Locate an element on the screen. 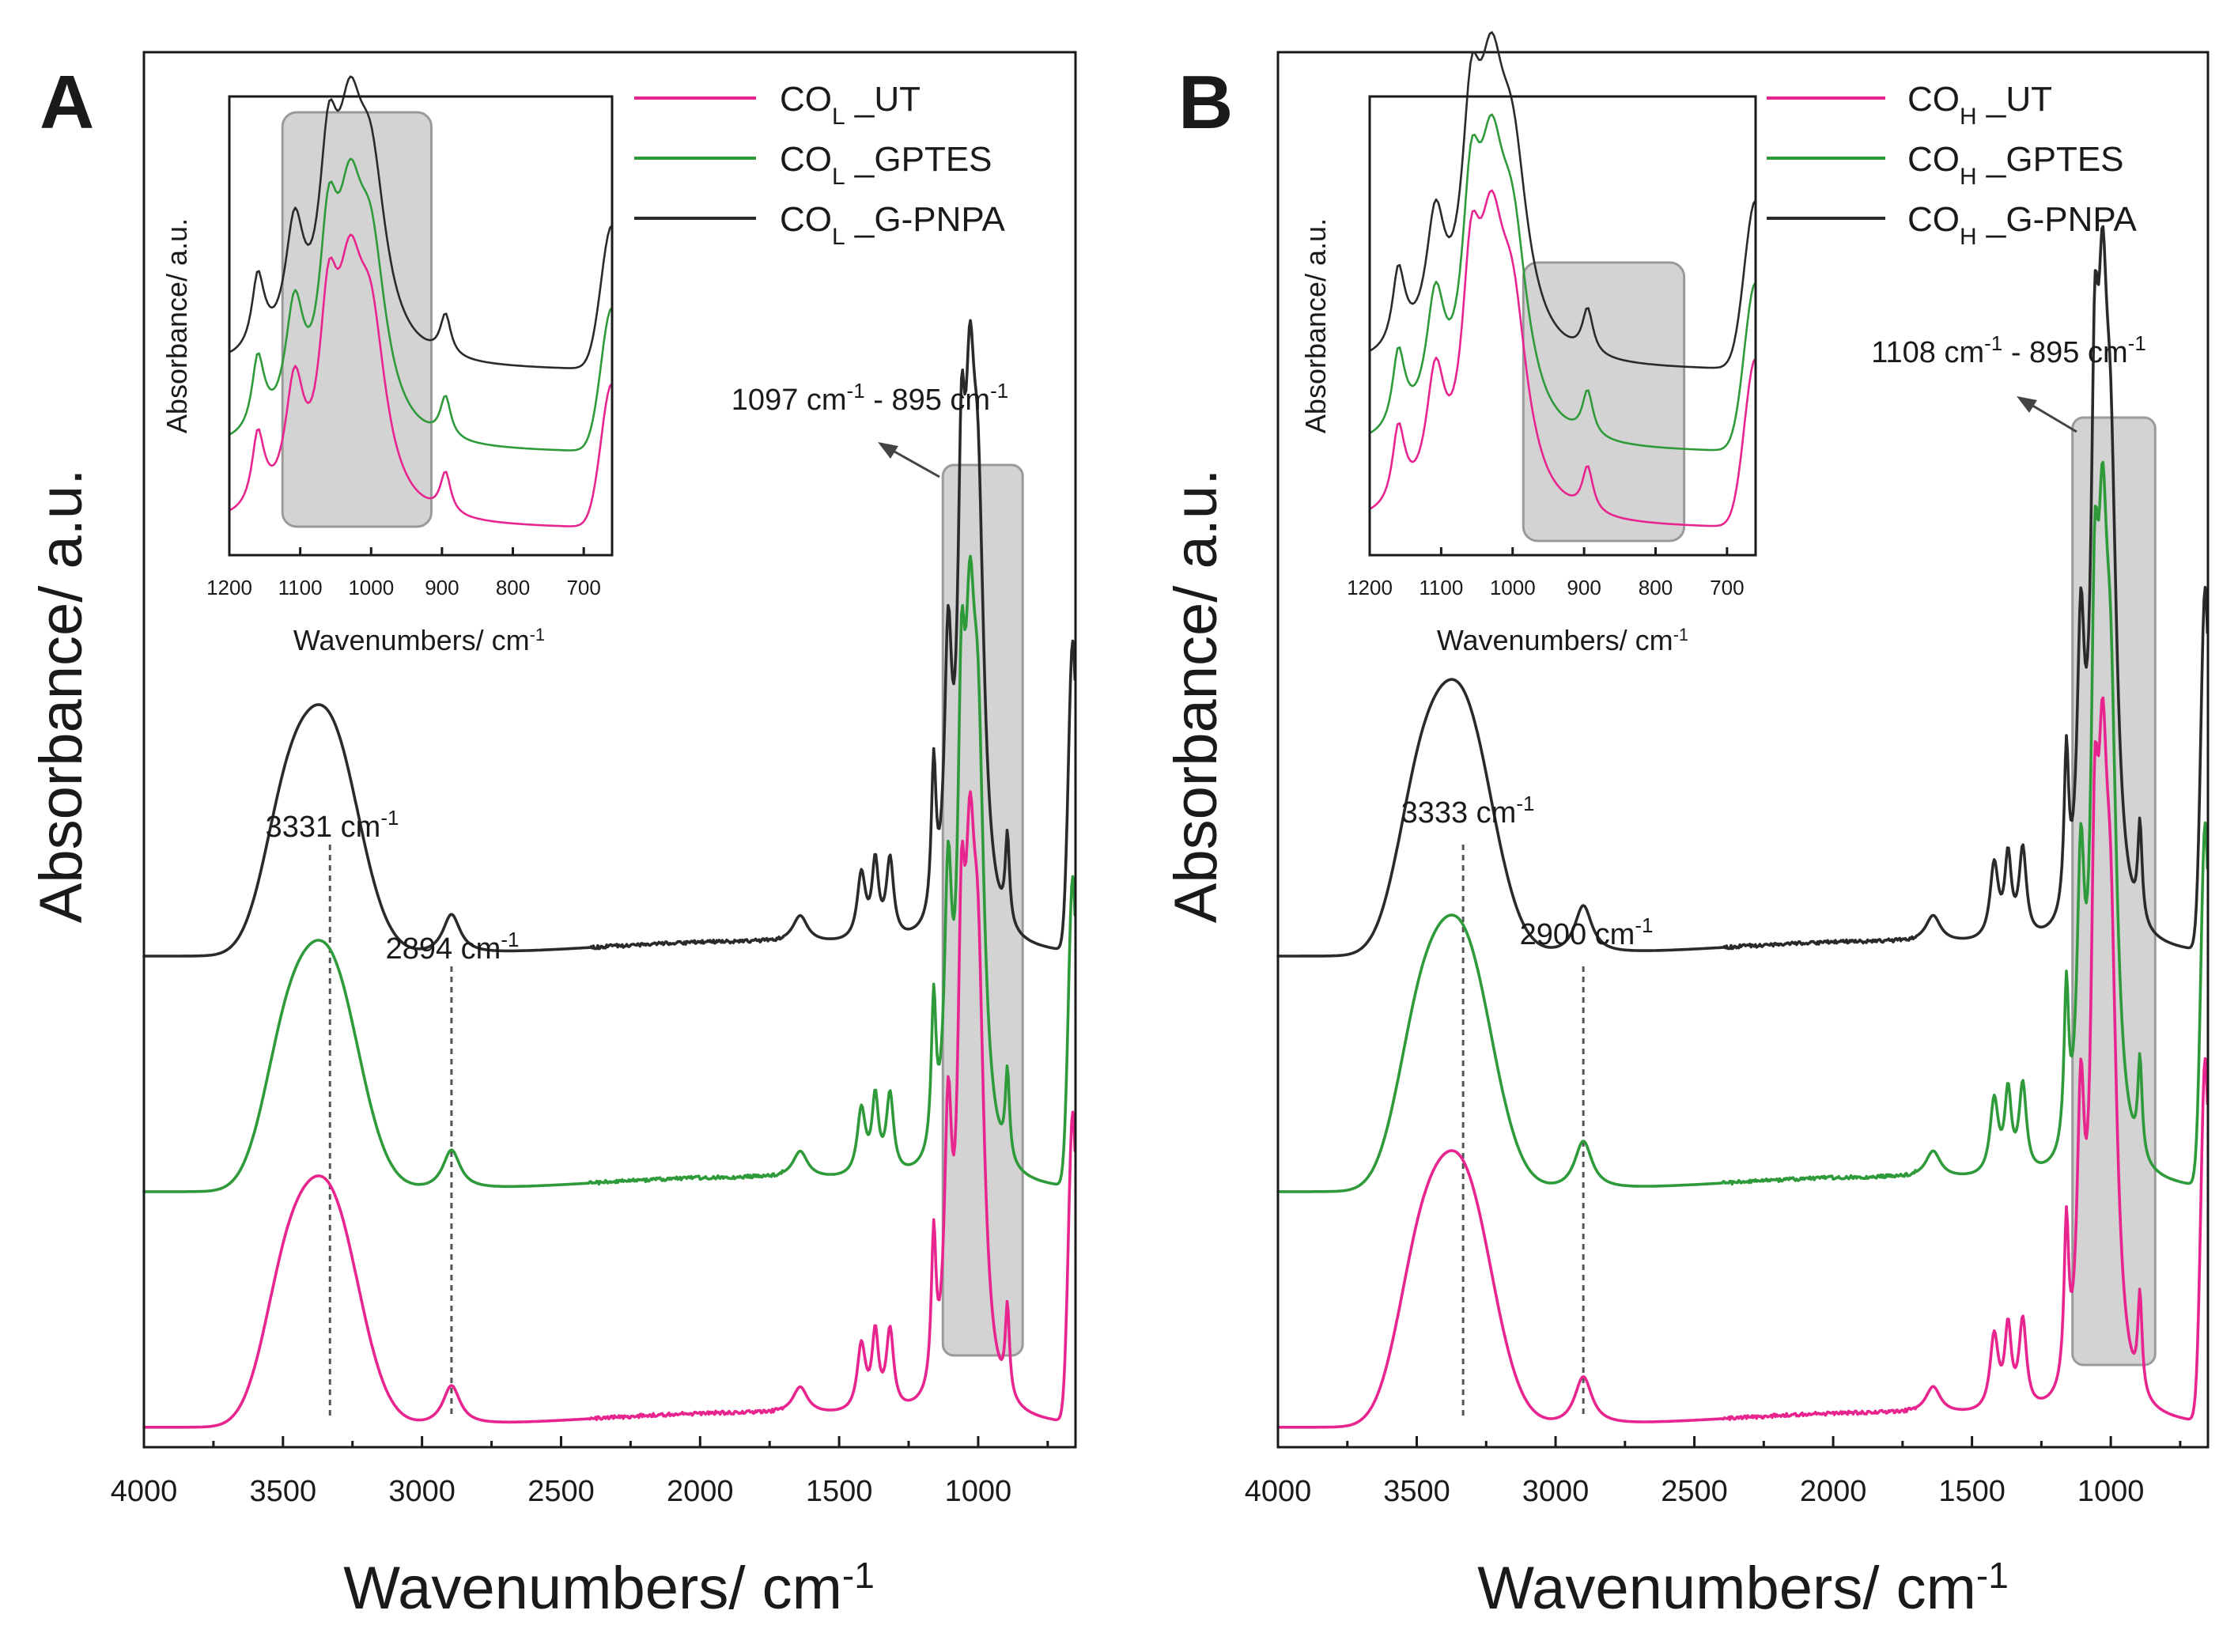 This screenshot has width=2238, height=1652. panel-a-legend: COL _UT COL _GPTES COL _G-PNPA is located at coordinates (820, 165).